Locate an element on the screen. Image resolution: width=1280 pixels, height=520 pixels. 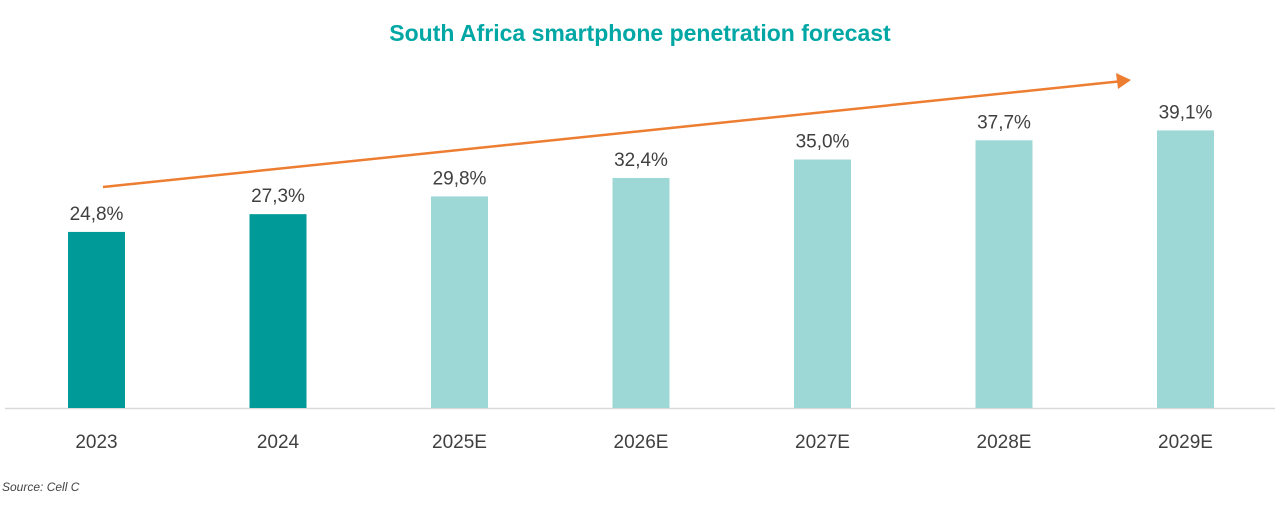
x-tick-label-2029E: 2029E is located at coordinates (1185, 442).